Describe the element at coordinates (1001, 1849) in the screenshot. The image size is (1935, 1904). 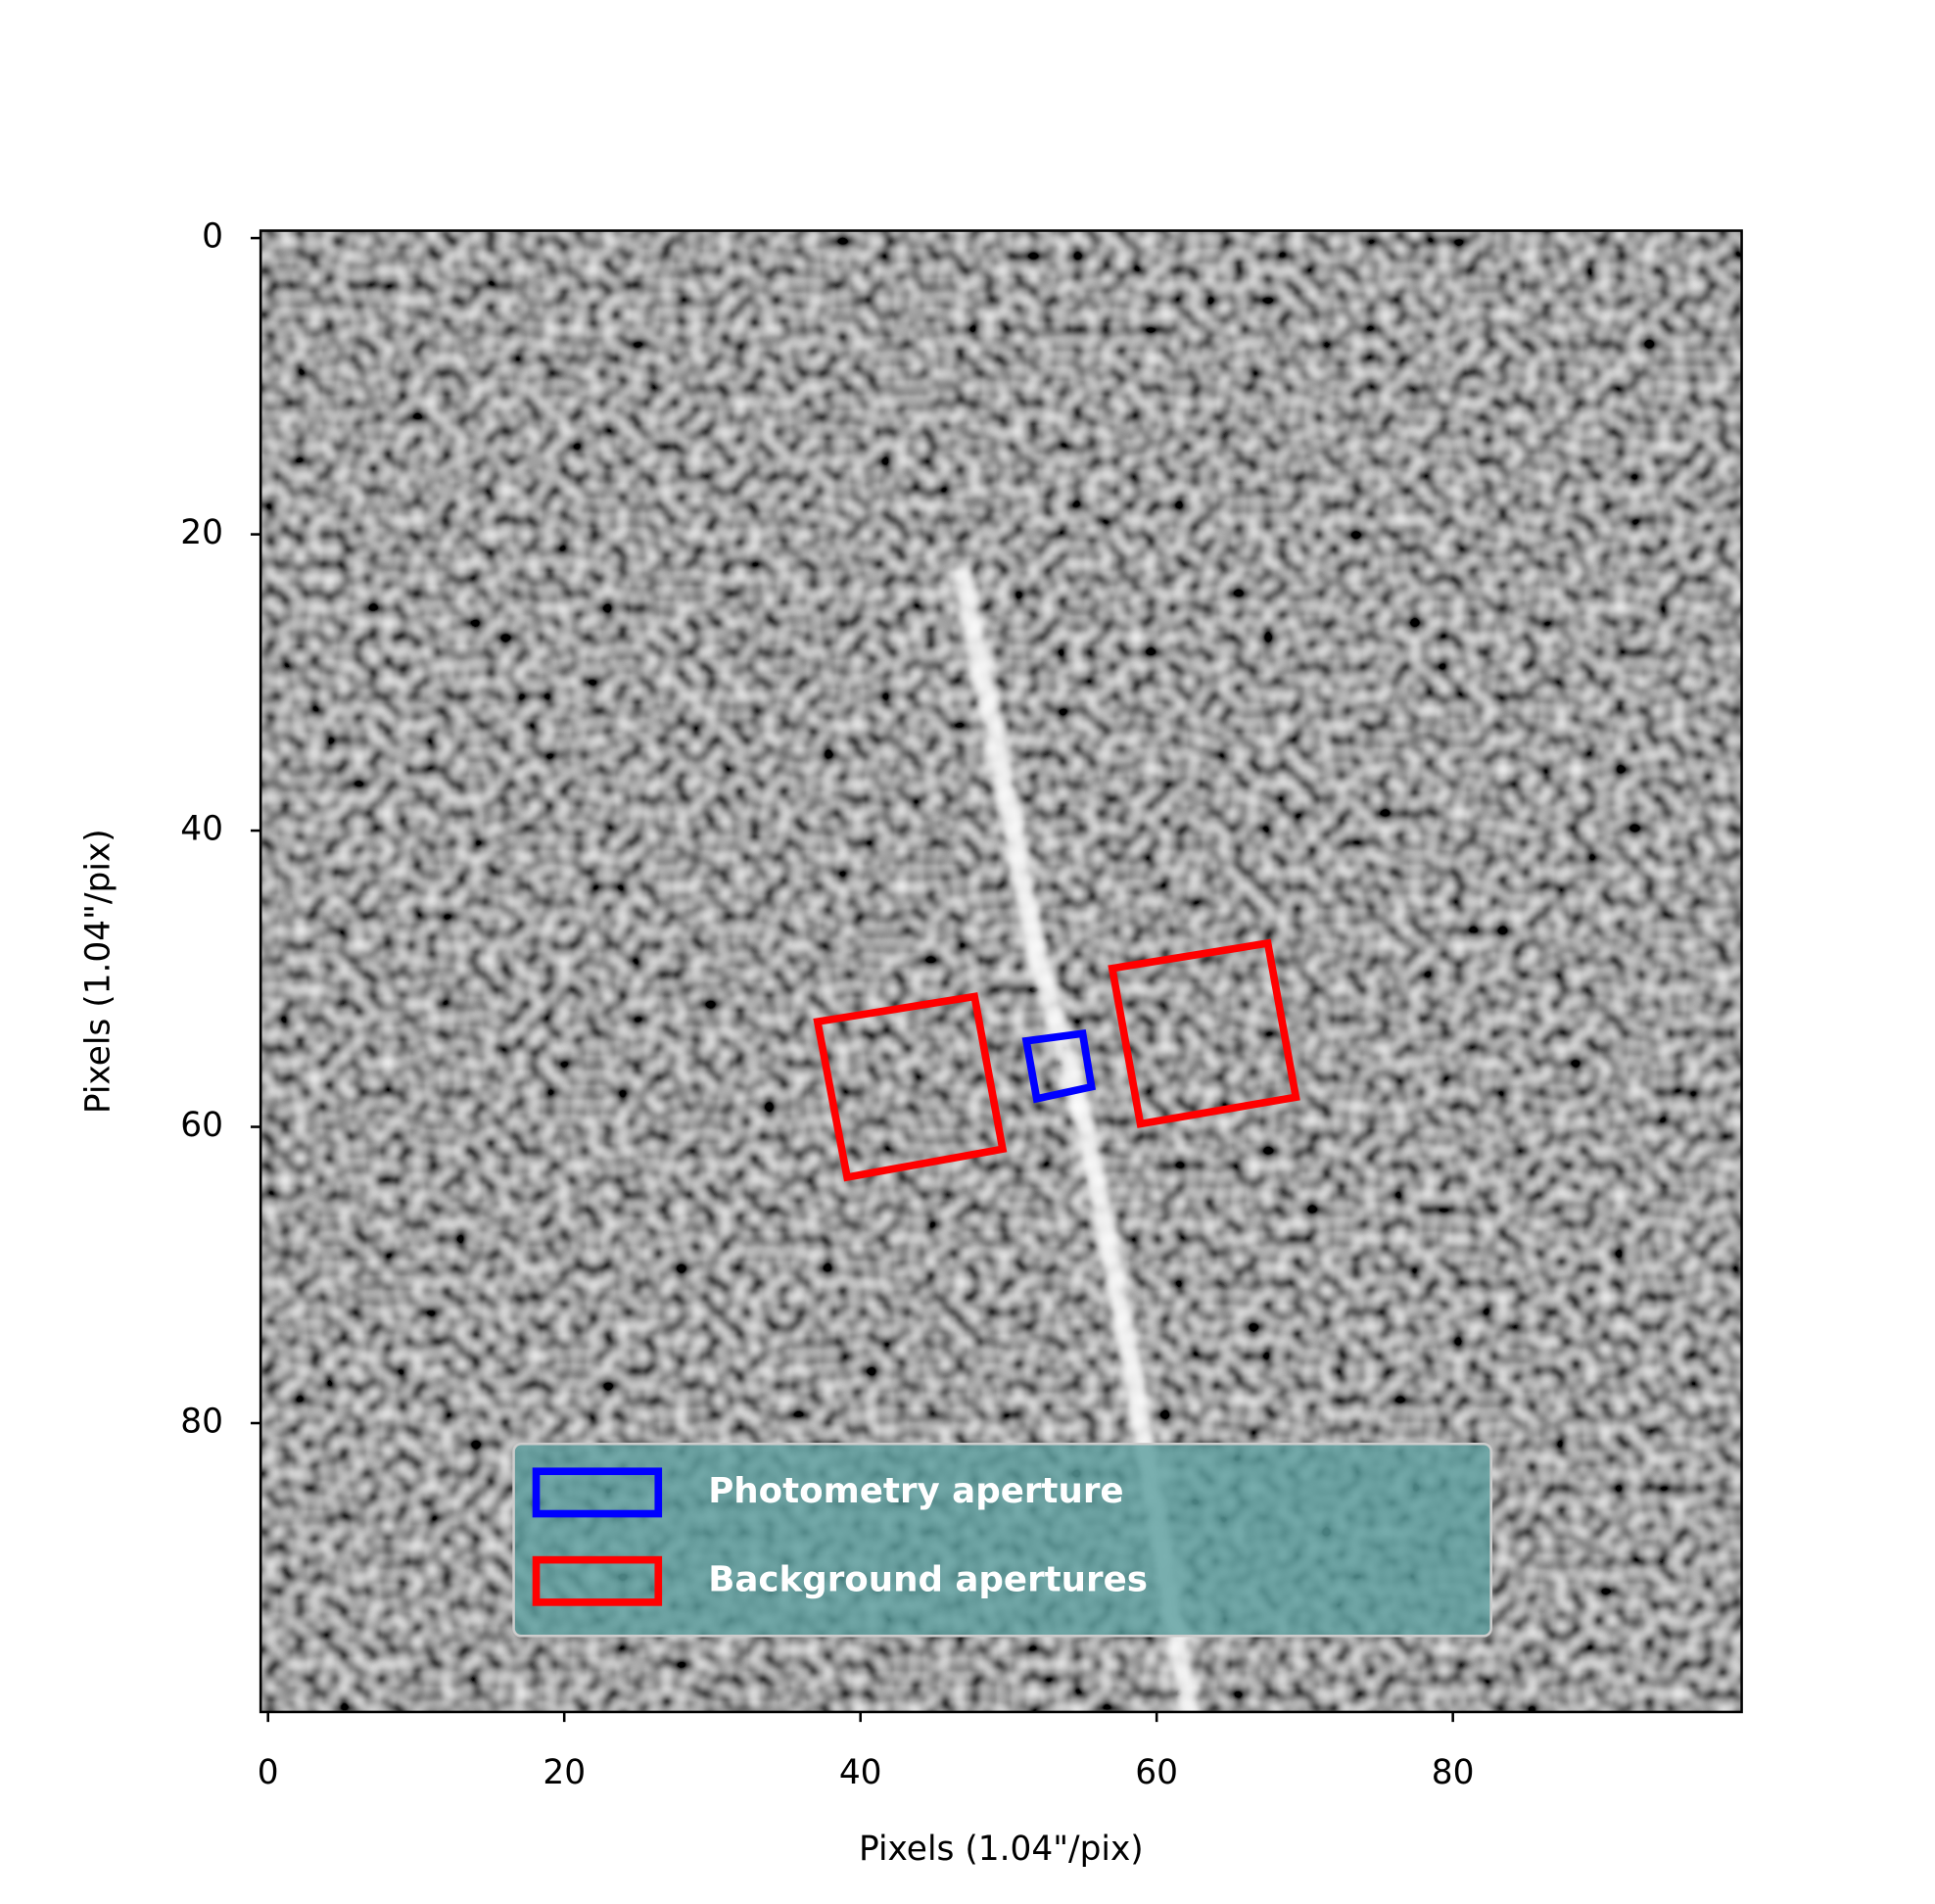
I see `x-axis-label: Pixels (1.04"/pix)` at that location.